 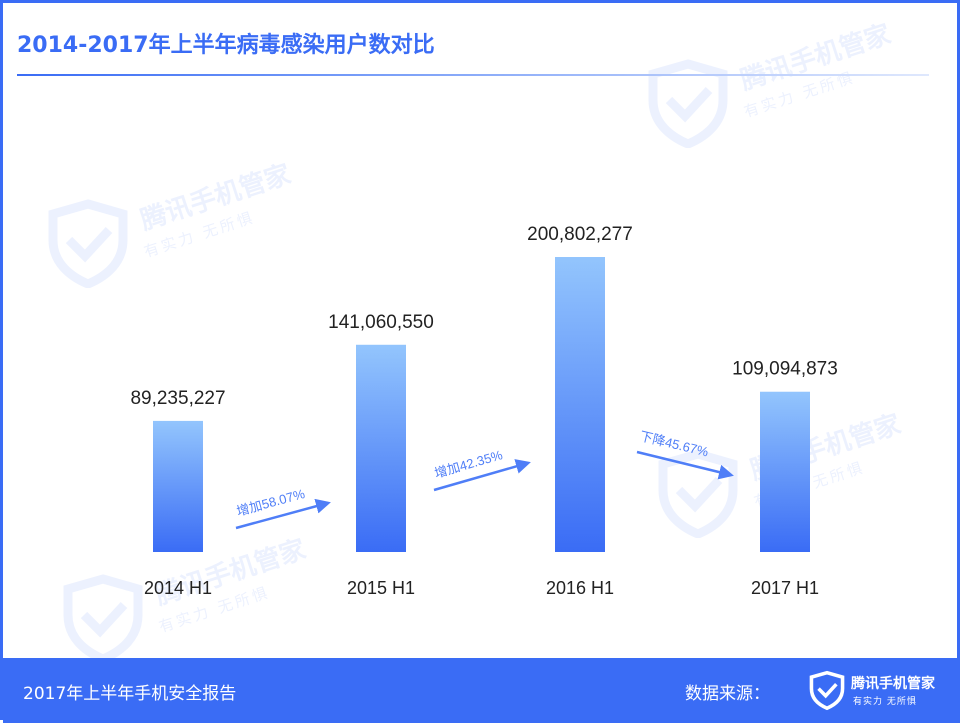 What do you see at coordinates (473, 75) in the screenshot?
I see `title-divider` at bounding box center [473, 75].